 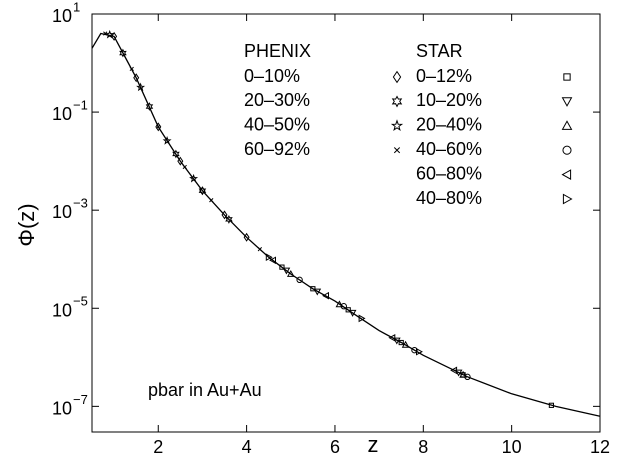 I want to click on legend-label: 40–60%, so click(x=449, y=149).